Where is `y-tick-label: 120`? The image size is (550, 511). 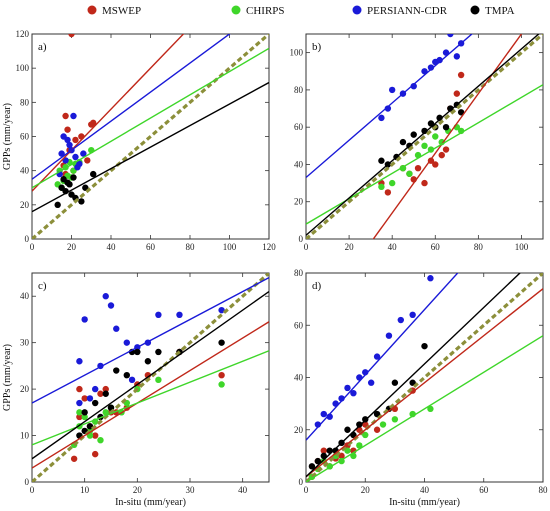 y-tick-label: 120 is located at coordinates (23, 34).